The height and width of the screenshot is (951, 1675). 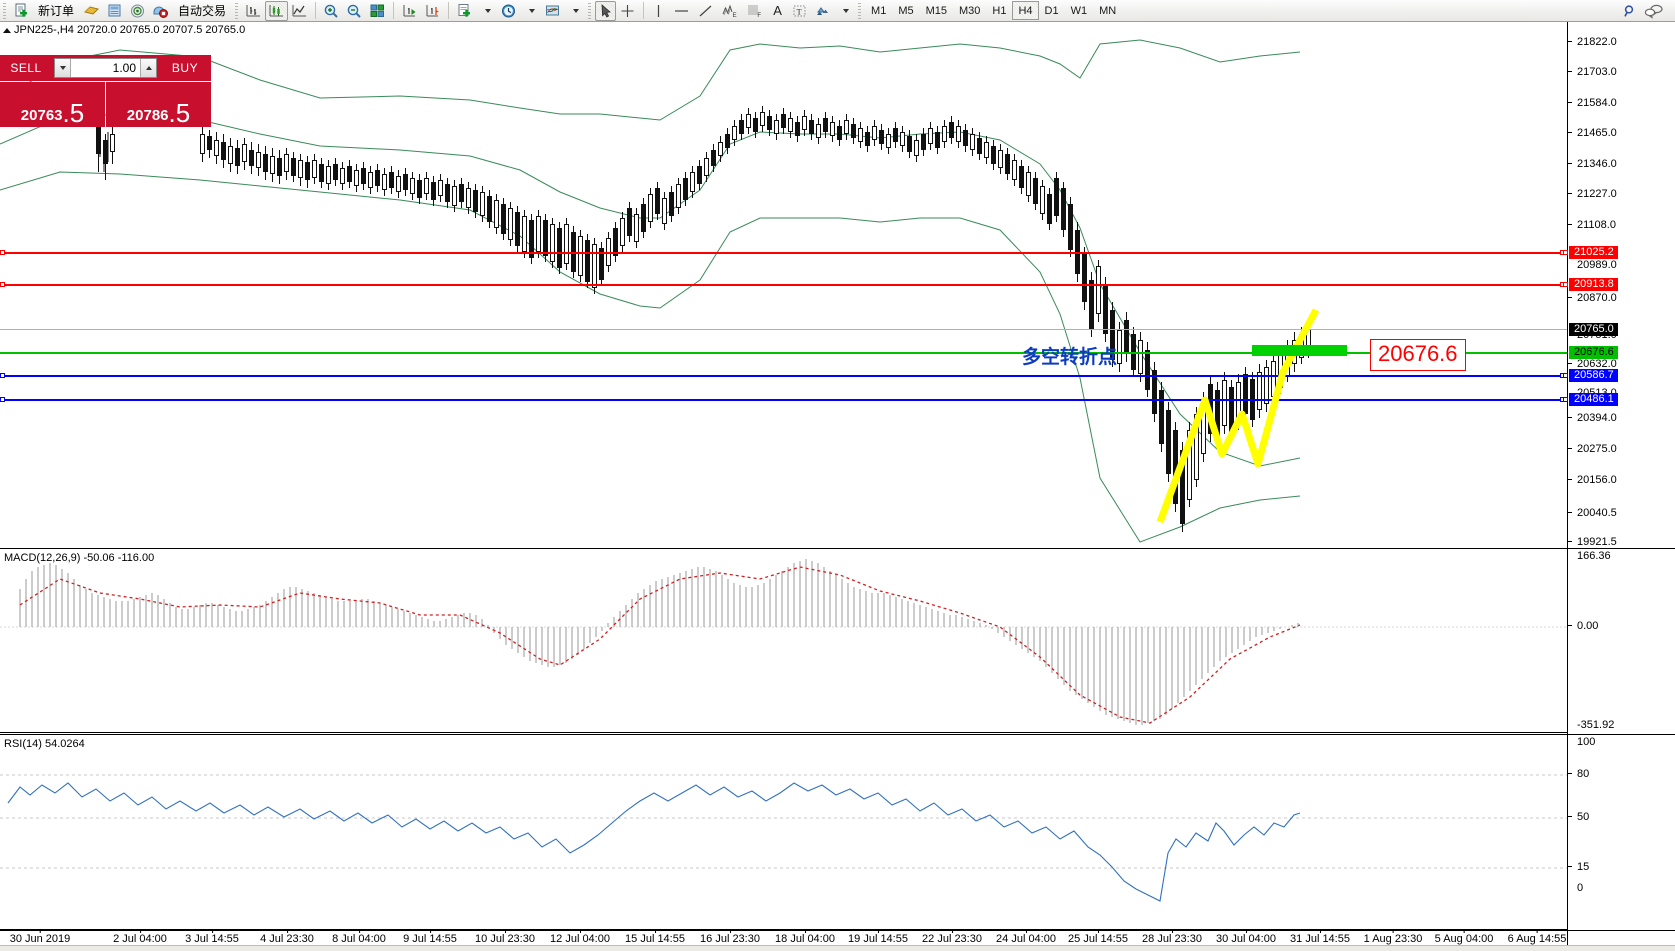 I want to click on buy-price-integer: 20786, so click(x=147, y=115).